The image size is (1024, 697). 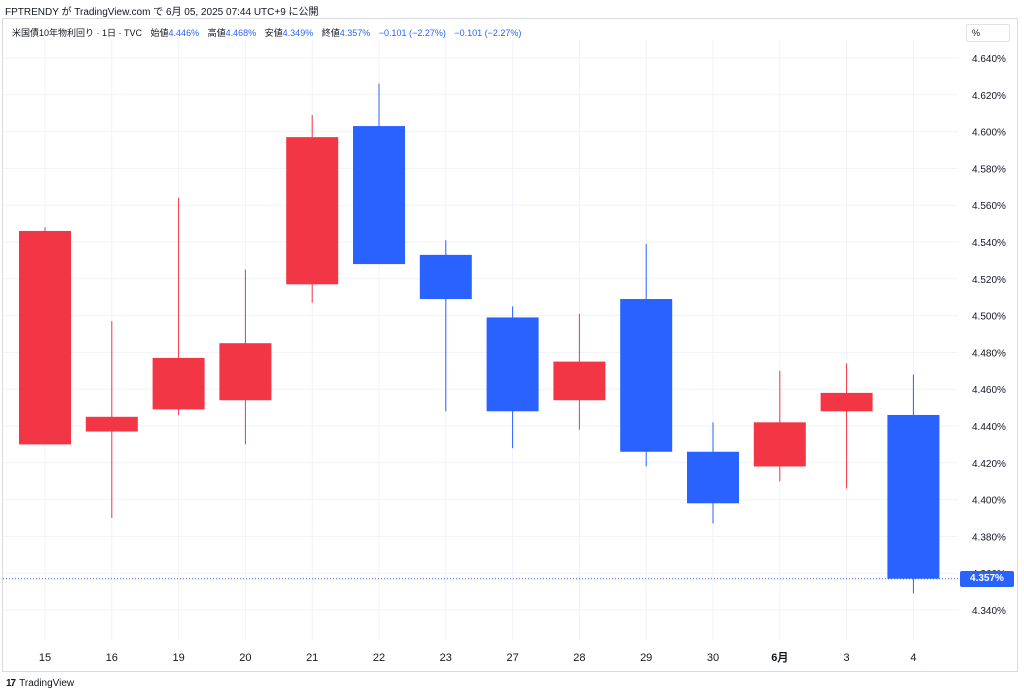 What do you see at coordinates (988, 33) in the screenshot?
I see `price-scale-unit-button: %` at bounding box center [988, 33].